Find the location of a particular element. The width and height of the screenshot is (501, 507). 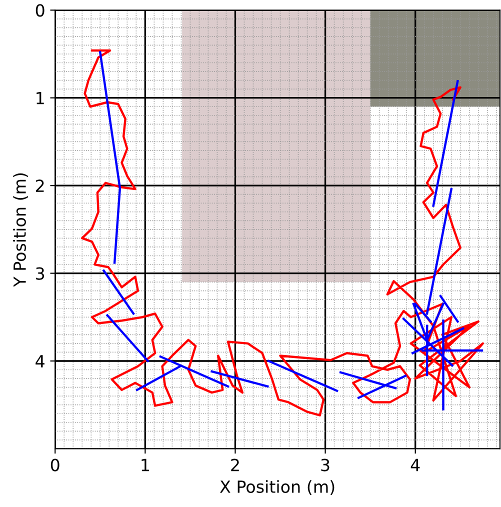

x-tick-label: 2 is located at coordinates (235, 465).